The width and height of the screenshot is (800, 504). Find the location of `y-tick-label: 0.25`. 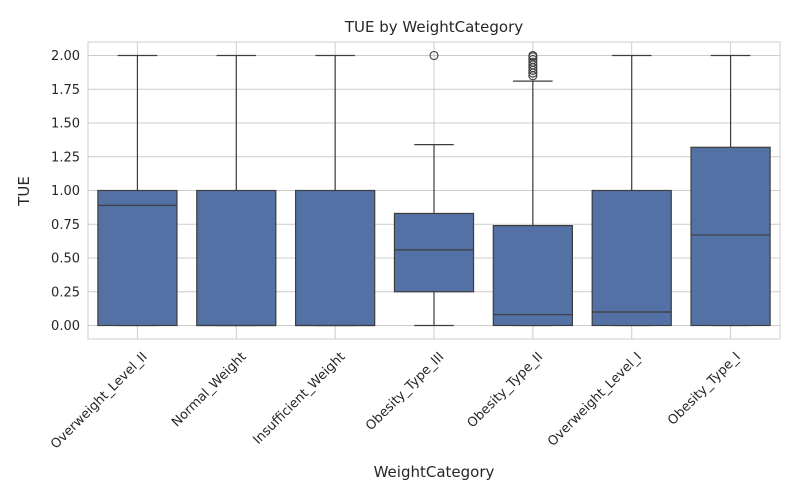

y-tick-label: 0.25 is located at coordinates (65, 292).